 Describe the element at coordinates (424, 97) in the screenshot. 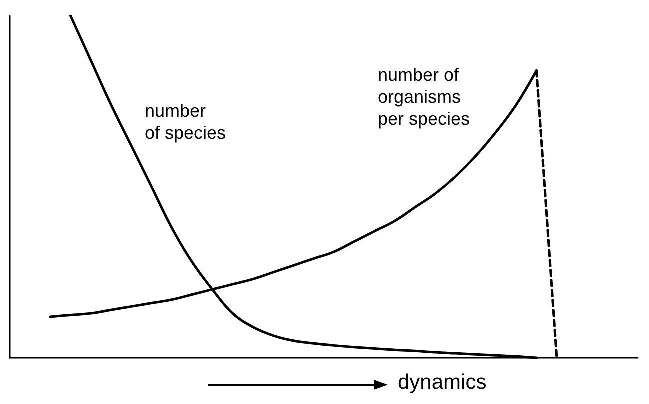

I see `series-label: number of organisms per species` at that location.